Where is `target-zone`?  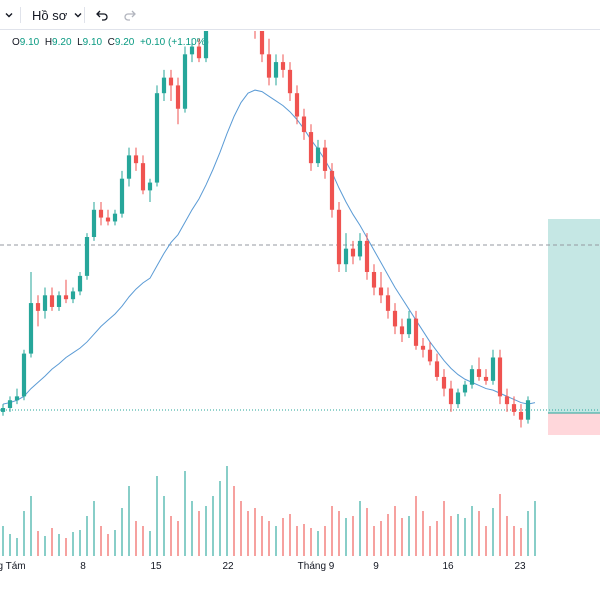 target-zone is located at coordinates (574, 316).